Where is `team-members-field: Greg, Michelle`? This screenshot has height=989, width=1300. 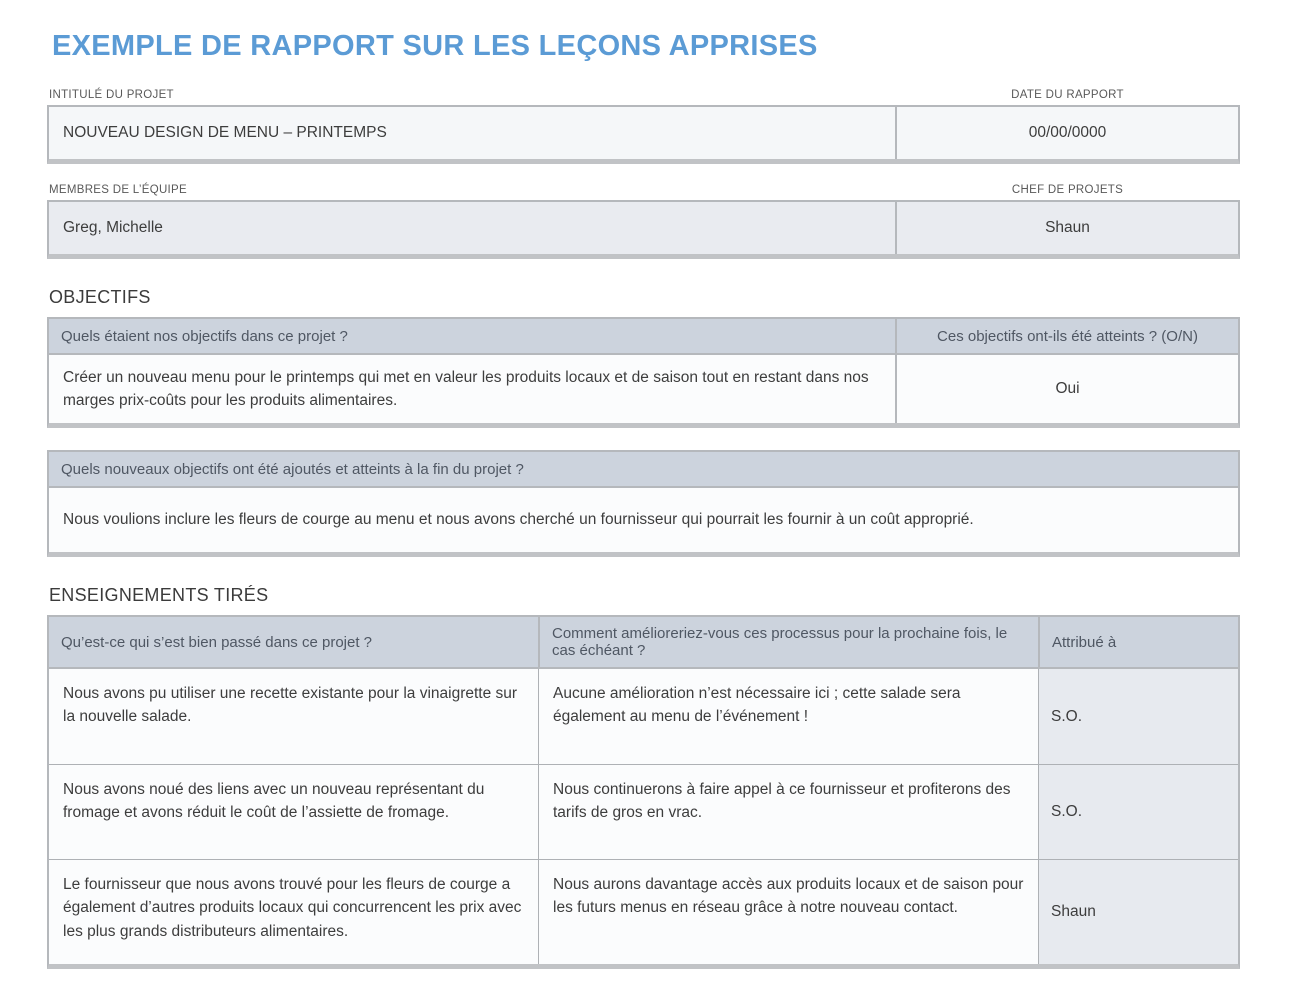
team-members-field: Greg, Michelle is located at coordinates (472, 228).